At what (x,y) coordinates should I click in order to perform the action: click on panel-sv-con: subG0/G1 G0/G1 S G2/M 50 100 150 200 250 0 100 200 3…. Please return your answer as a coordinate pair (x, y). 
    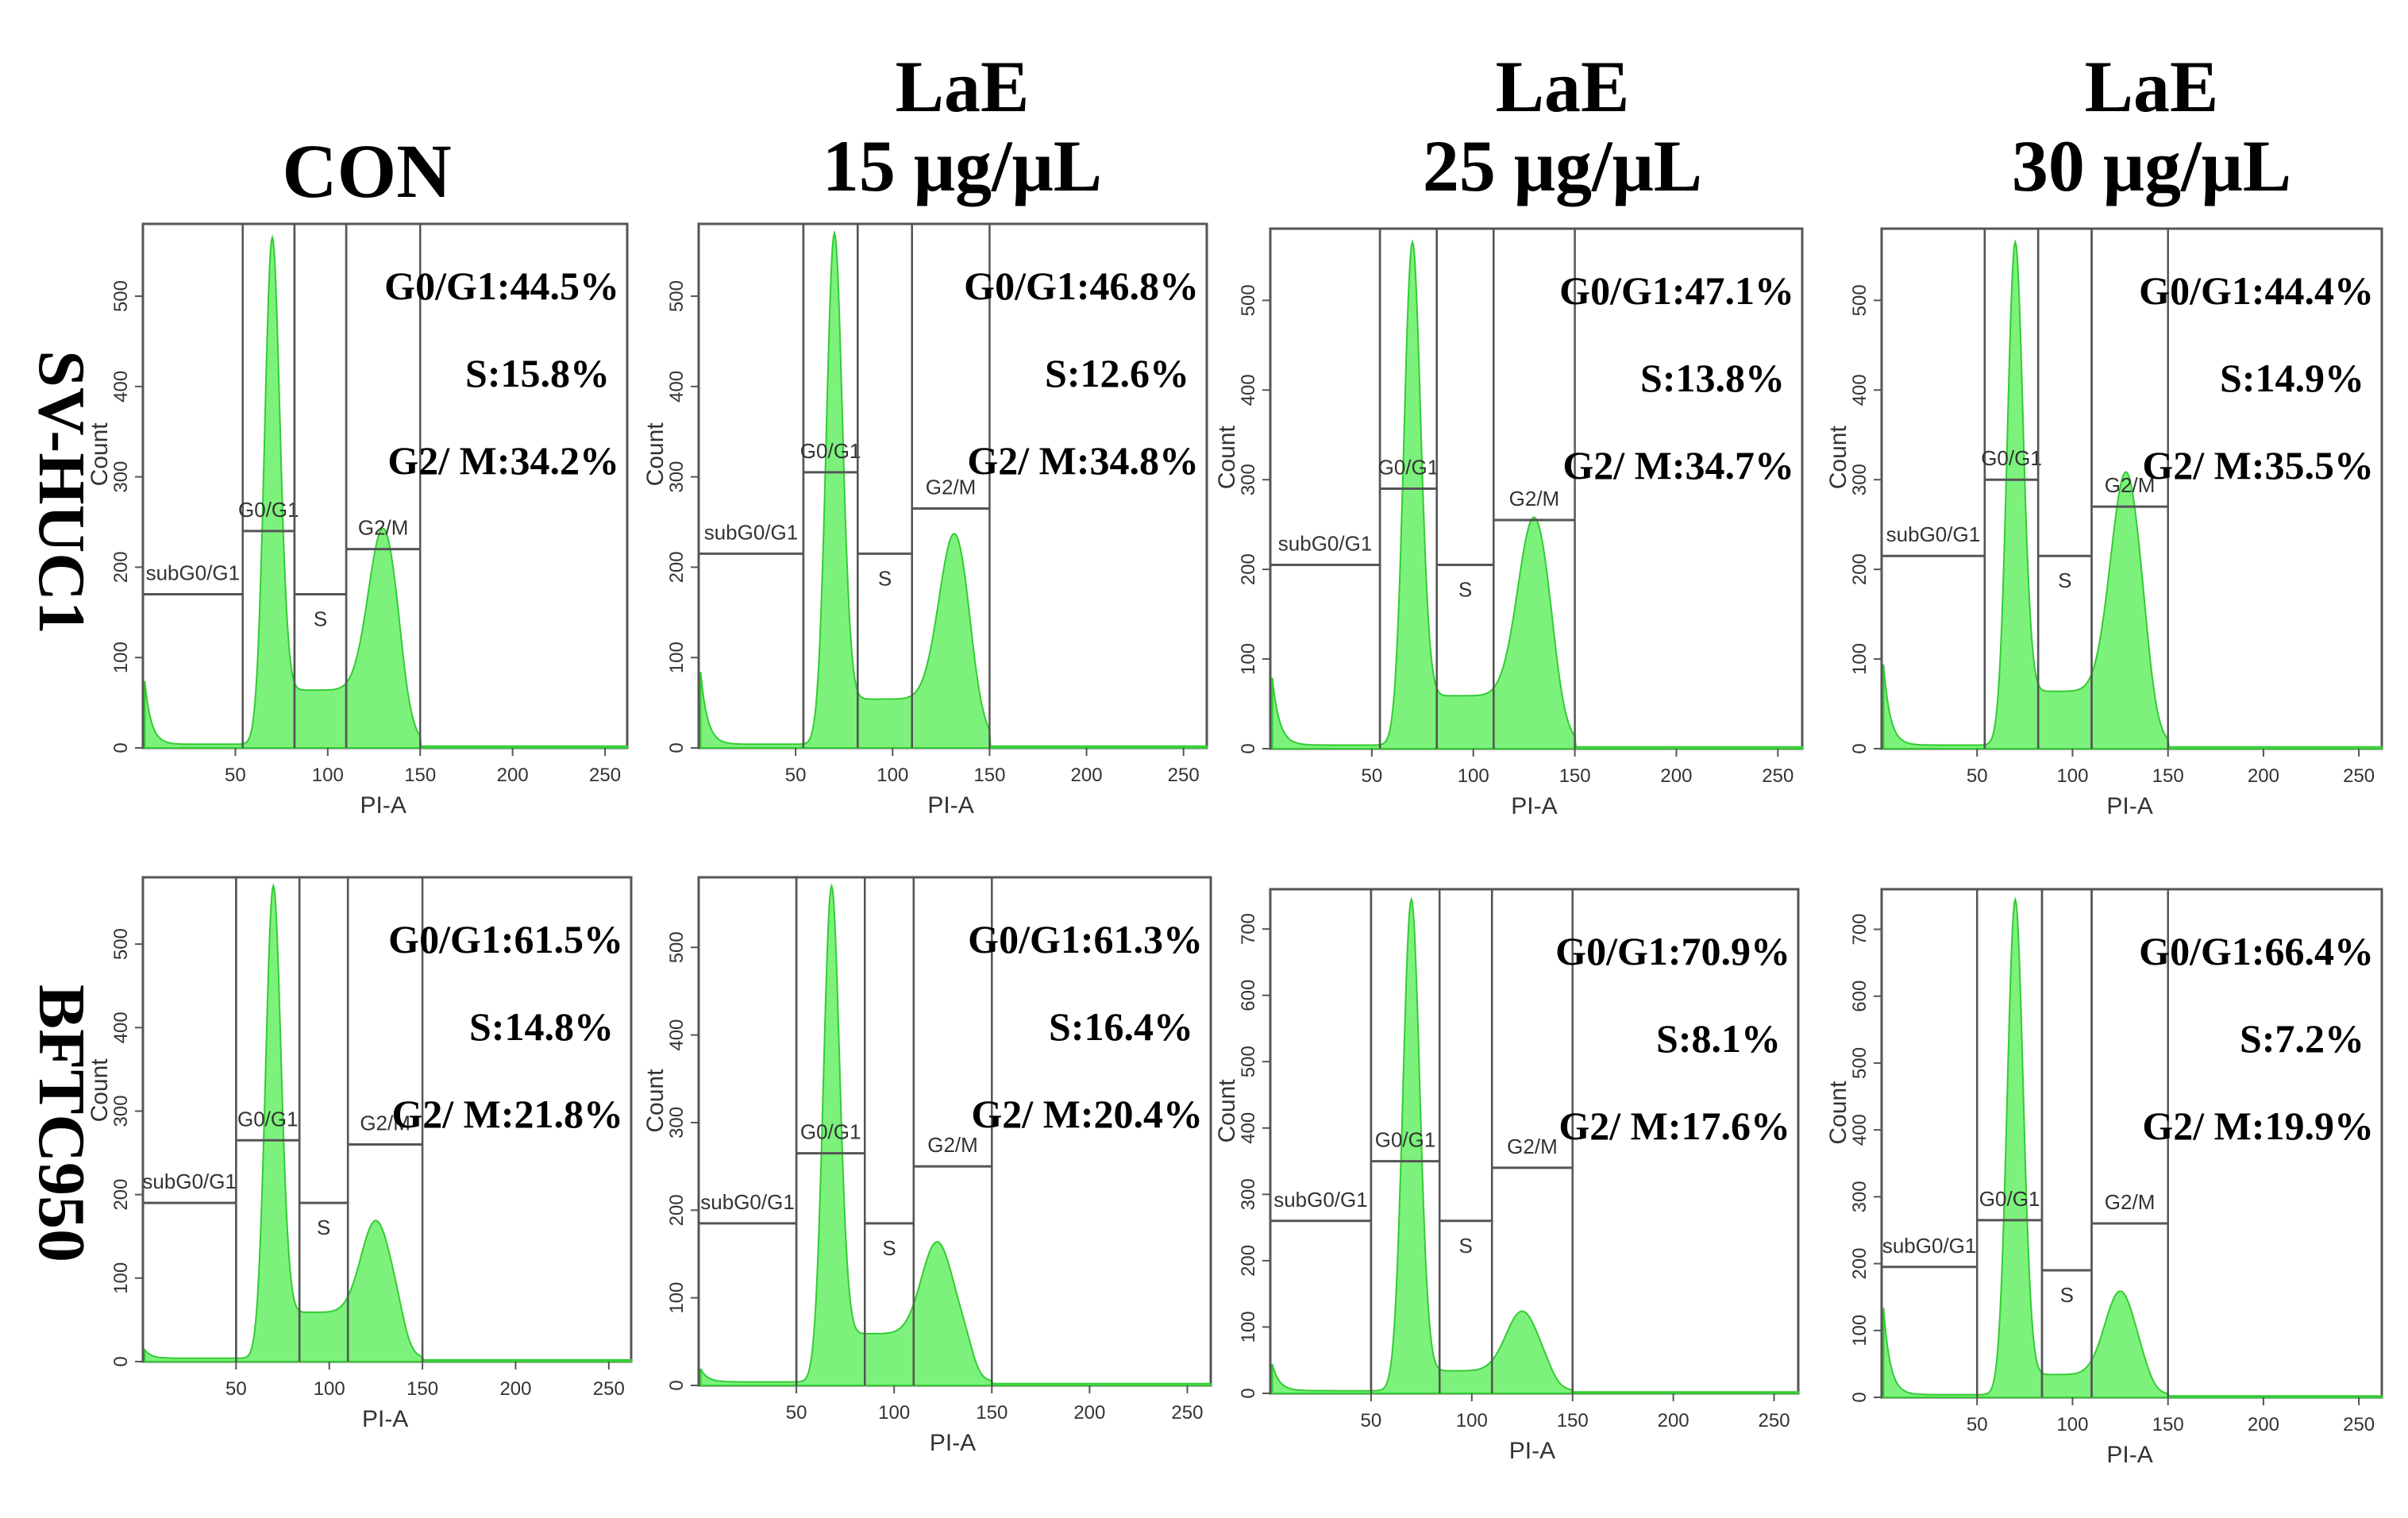
    Looking at the image, I should click on (358, 520).